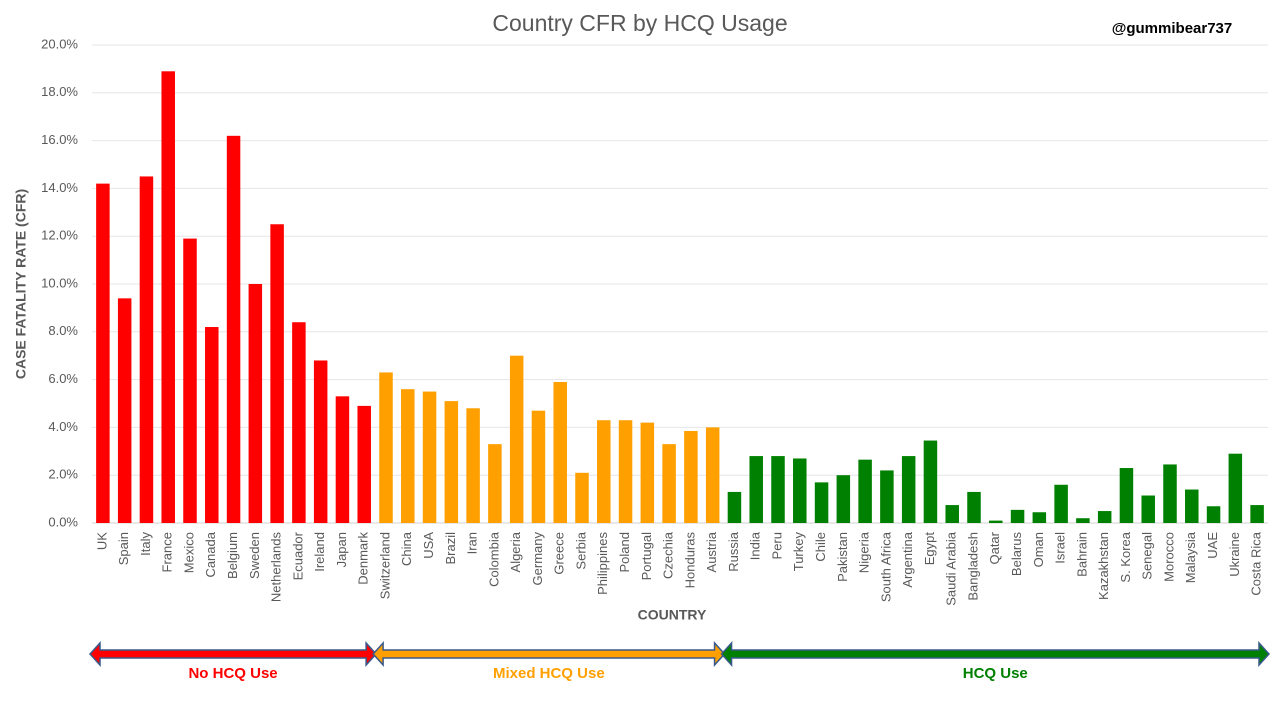 This screenshot has width=1280, height=702. Describe the element at coordinates (101, 541) in the screenshot. I see `x-tick-label: UK` at that location.